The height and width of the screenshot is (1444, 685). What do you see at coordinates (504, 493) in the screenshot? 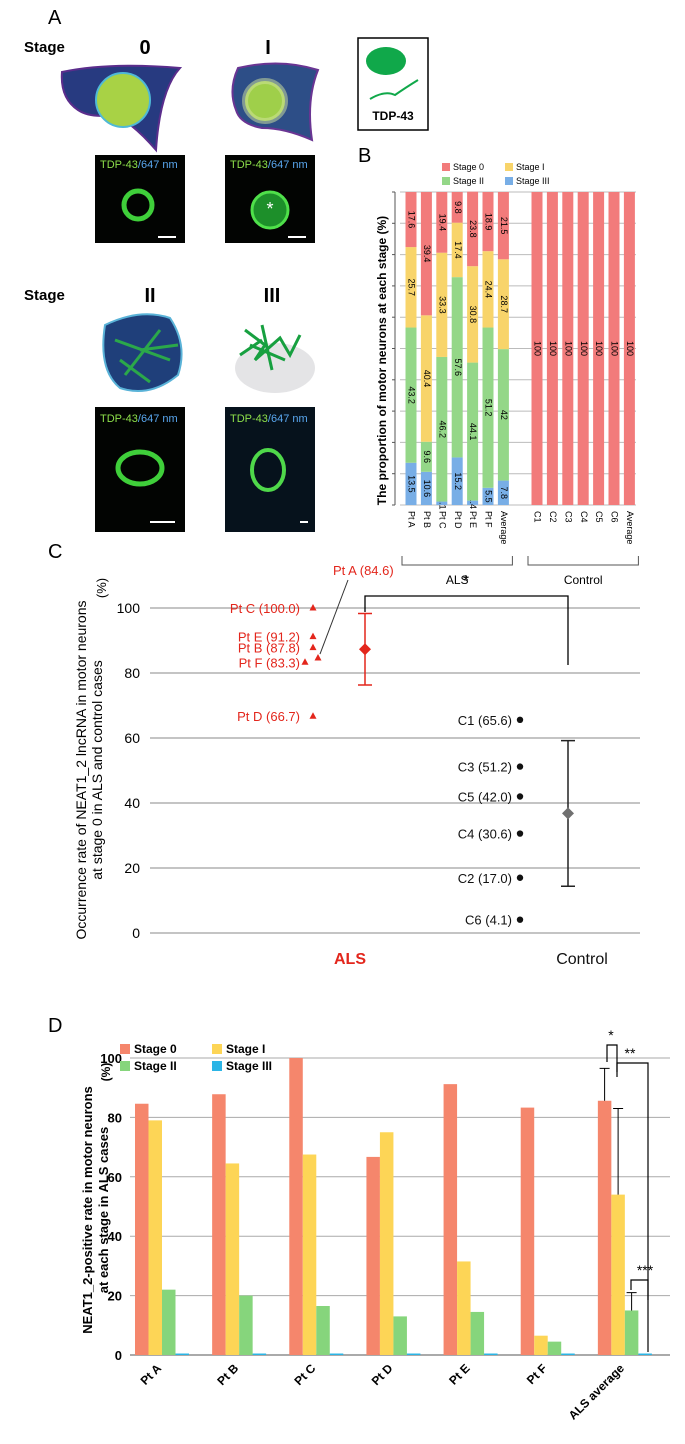
I see `data-label: 7.8` at bounding box center [504, 493].